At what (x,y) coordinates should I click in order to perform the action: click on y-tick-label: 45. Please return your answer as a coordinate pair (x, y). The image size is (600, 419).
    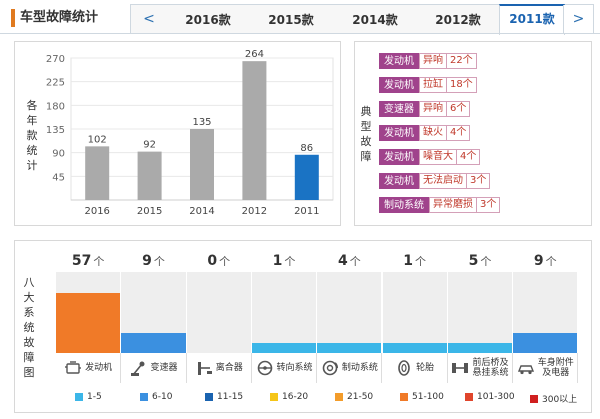
    Looking at the image, I should click on (58, 177).